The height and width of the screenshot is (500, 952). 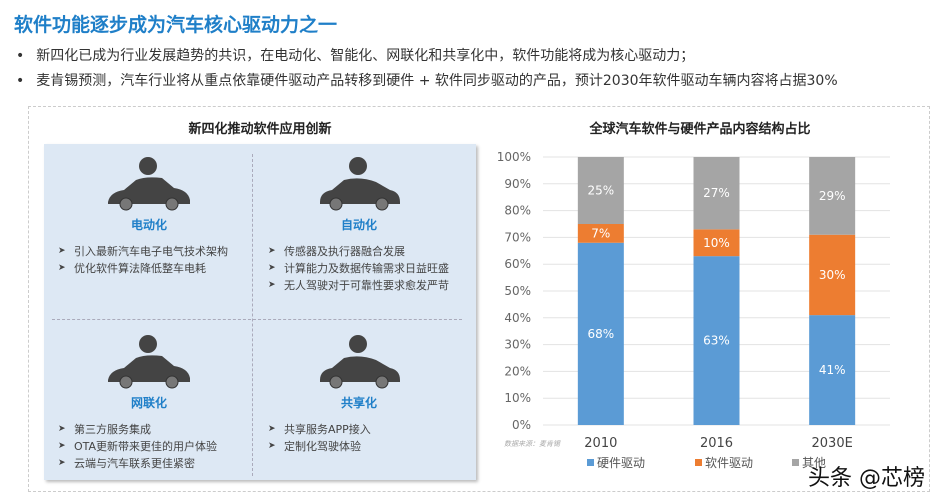 I want to click on y-tick-label: 60%, so click(x=517, y=264).